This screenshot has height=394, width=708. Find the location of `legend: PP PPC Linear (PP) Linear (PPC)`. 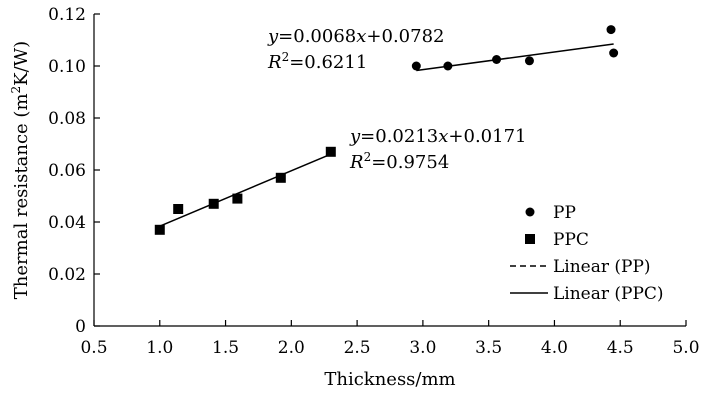

legend: PP PPC Linear (PP) Linear (PPC) is located at coordinates (587, 253).